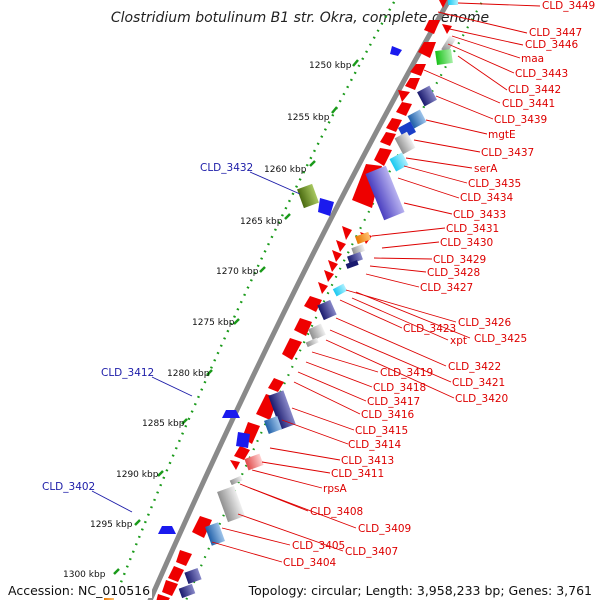 The width and height of the screenshot is (600, 600). Describe the element at coordinates (399, 388) in the screenshot. I see `gene-label: CLD_3418` at that location.